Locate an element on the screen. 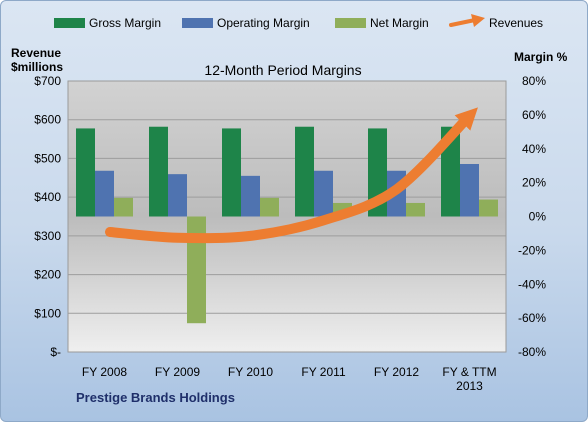 The height and width of the screenshot is (422, 588). right-tick-label: -20% is located at coordinates (532, 250).